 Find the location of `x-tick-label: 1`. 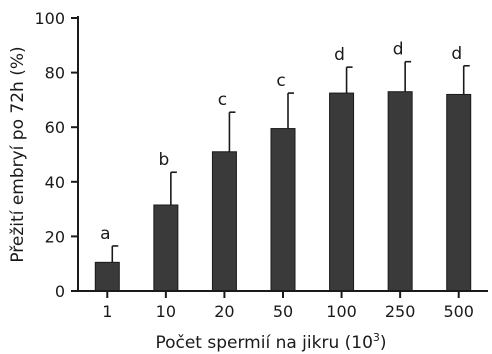

x-tick-label: 1 is located at coordinates (107, 311).